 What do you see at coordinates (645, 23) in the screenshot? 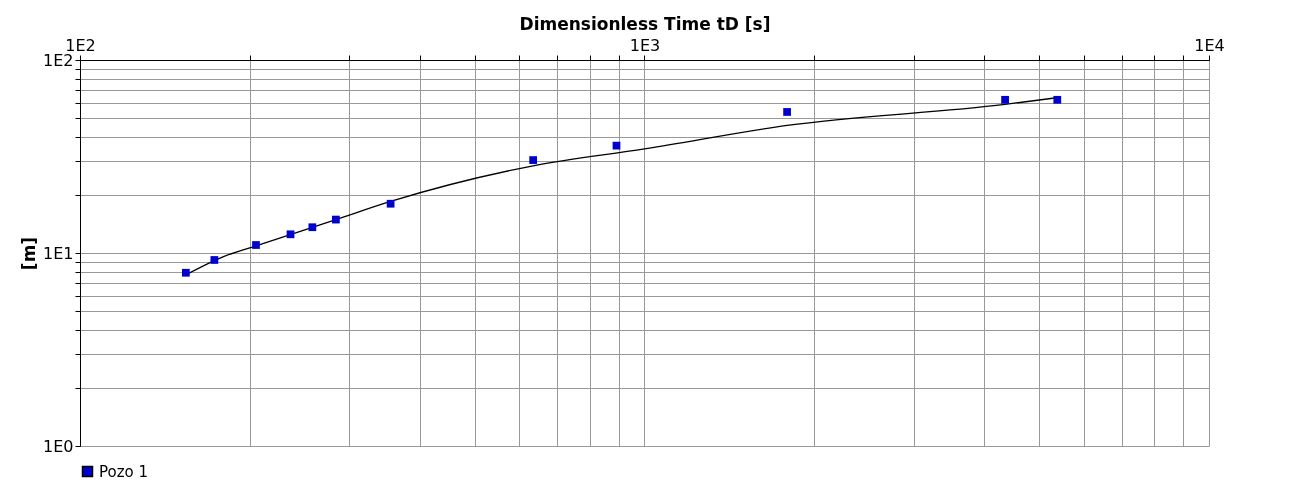
I see `x-axis-title: Dimensionless Time tD [s]` at bounding box center [645, 23].